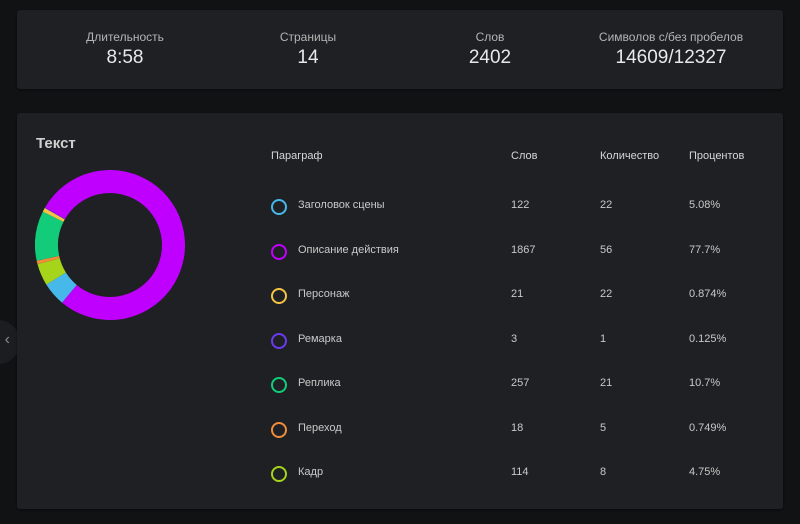 Image resolution: width=800 pixels, height=524 pixels. Describe the element at coordinates (517, 428) in the screenshot. I see `row-words: 18` at that location.